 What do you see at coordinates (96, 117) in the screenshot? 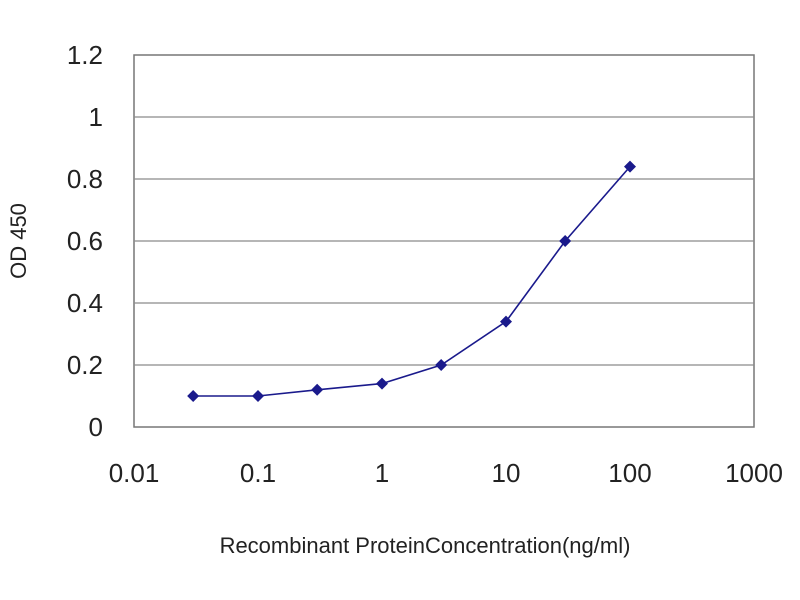
I see `y-tick-label: 1` at bounding box center [96, 117].